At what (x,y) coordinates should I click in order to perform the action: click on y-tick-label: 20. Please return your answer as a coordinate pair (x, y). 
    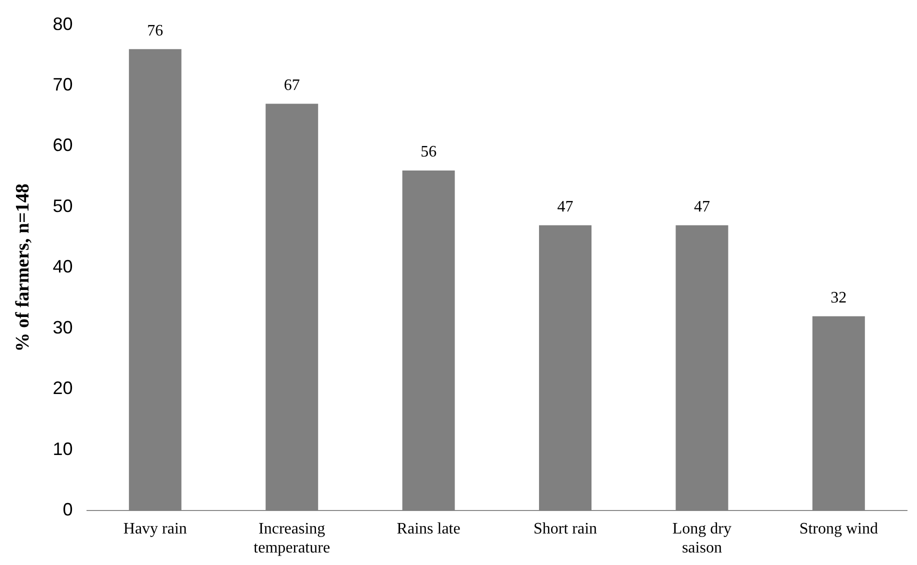
    Looking at the image, I should click on (62, 388).